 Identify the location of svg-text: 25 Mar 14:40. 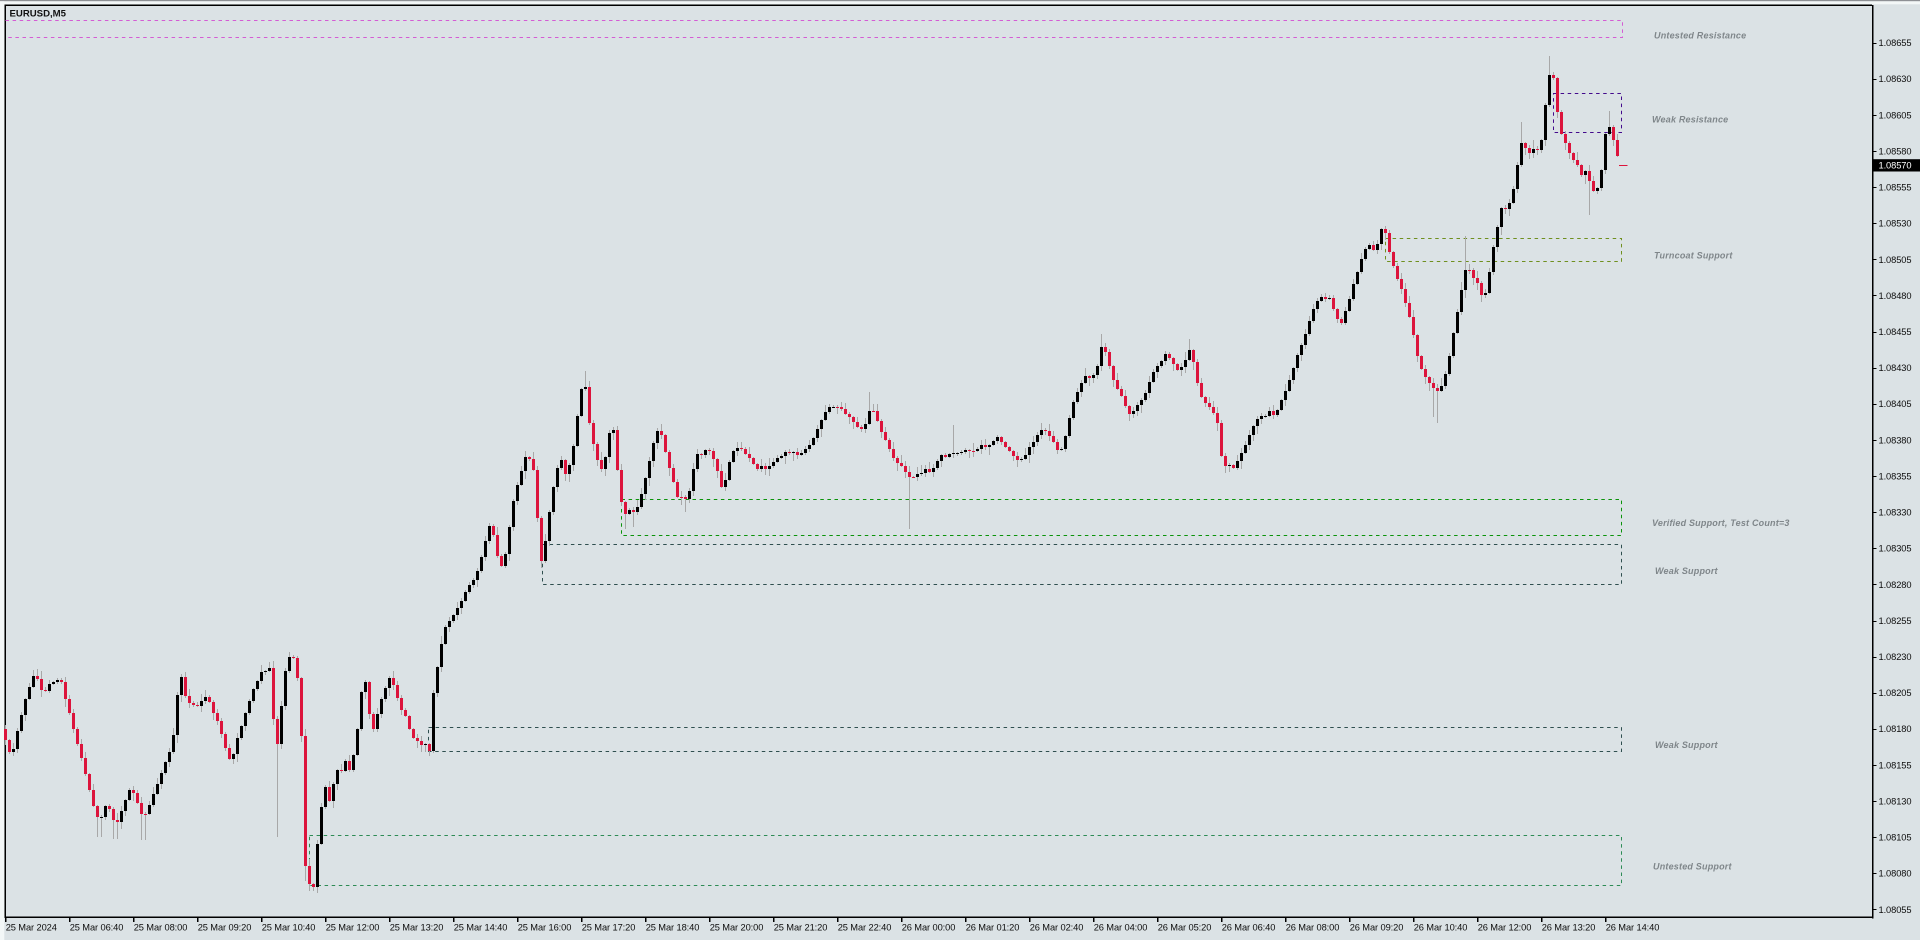
(481, 927).